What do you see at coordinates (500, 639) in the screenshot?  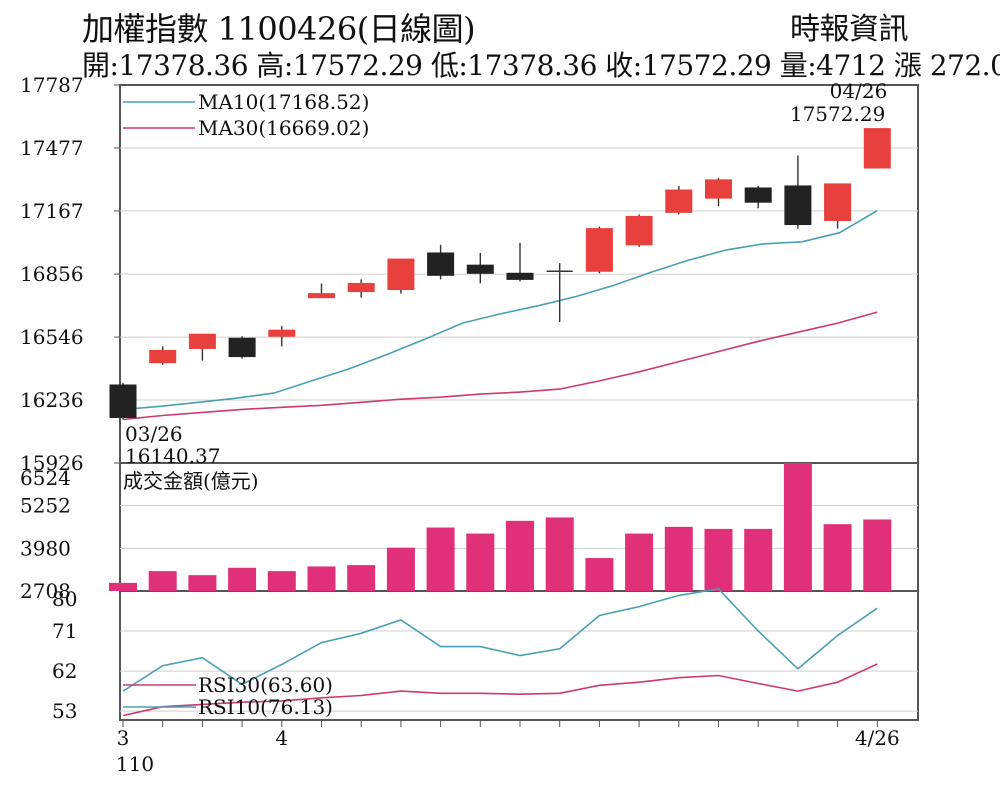 I see `rsi10-line` at bounding box center [500, 639].